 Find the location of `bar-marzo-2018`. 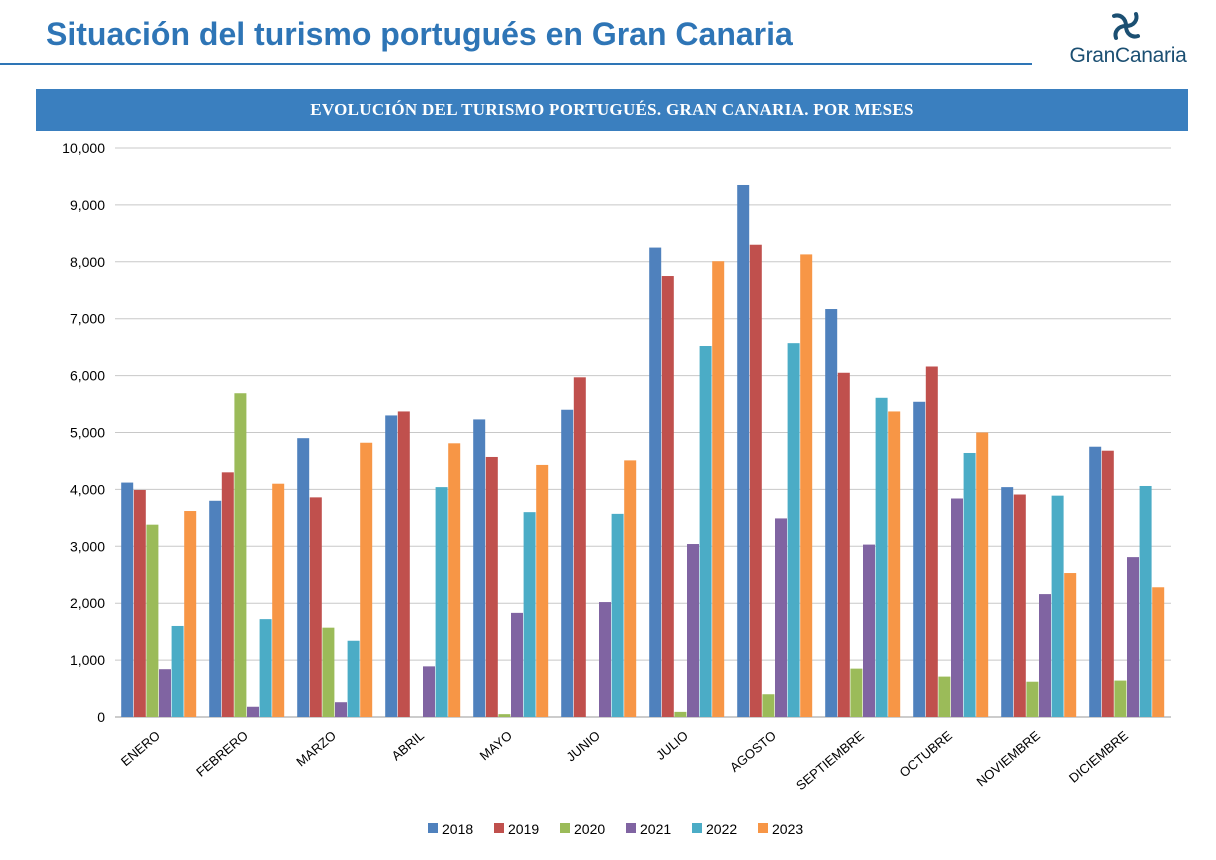

bar-marzo-2018 is located at coordinates (303, 577).